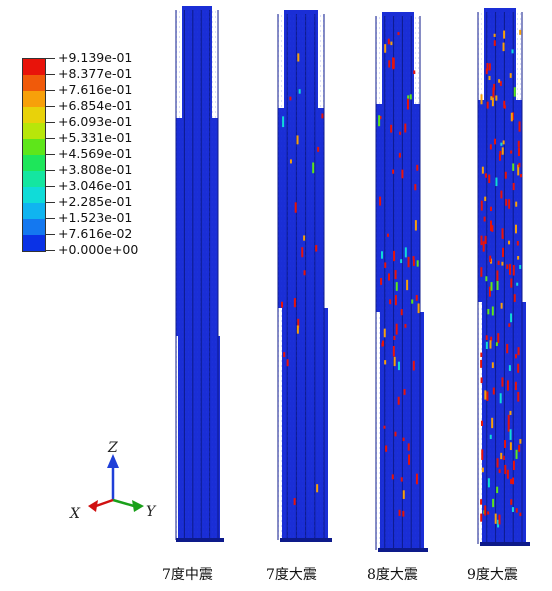 The image size is (552, 591). I want to click on legend-color-bar, so click(34, 155).